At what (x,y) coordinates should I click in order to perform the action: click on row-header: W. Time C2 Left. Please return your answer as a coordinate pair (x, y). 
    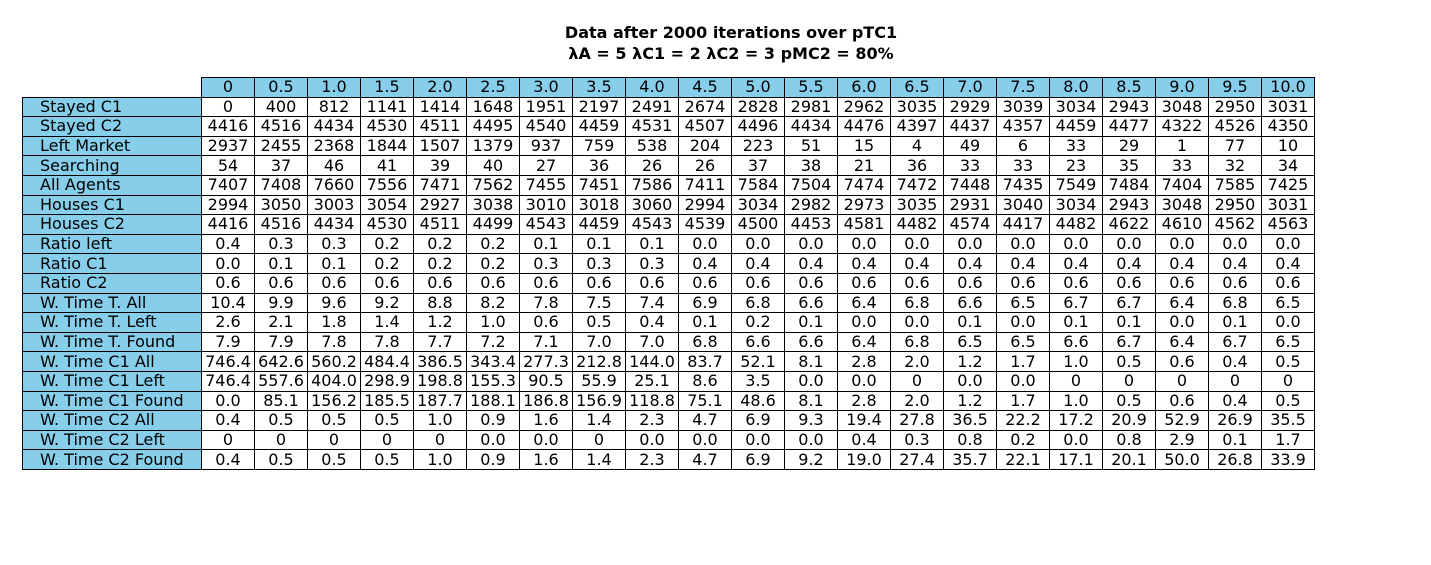
    Looking at the image, I should click on (112, 440).